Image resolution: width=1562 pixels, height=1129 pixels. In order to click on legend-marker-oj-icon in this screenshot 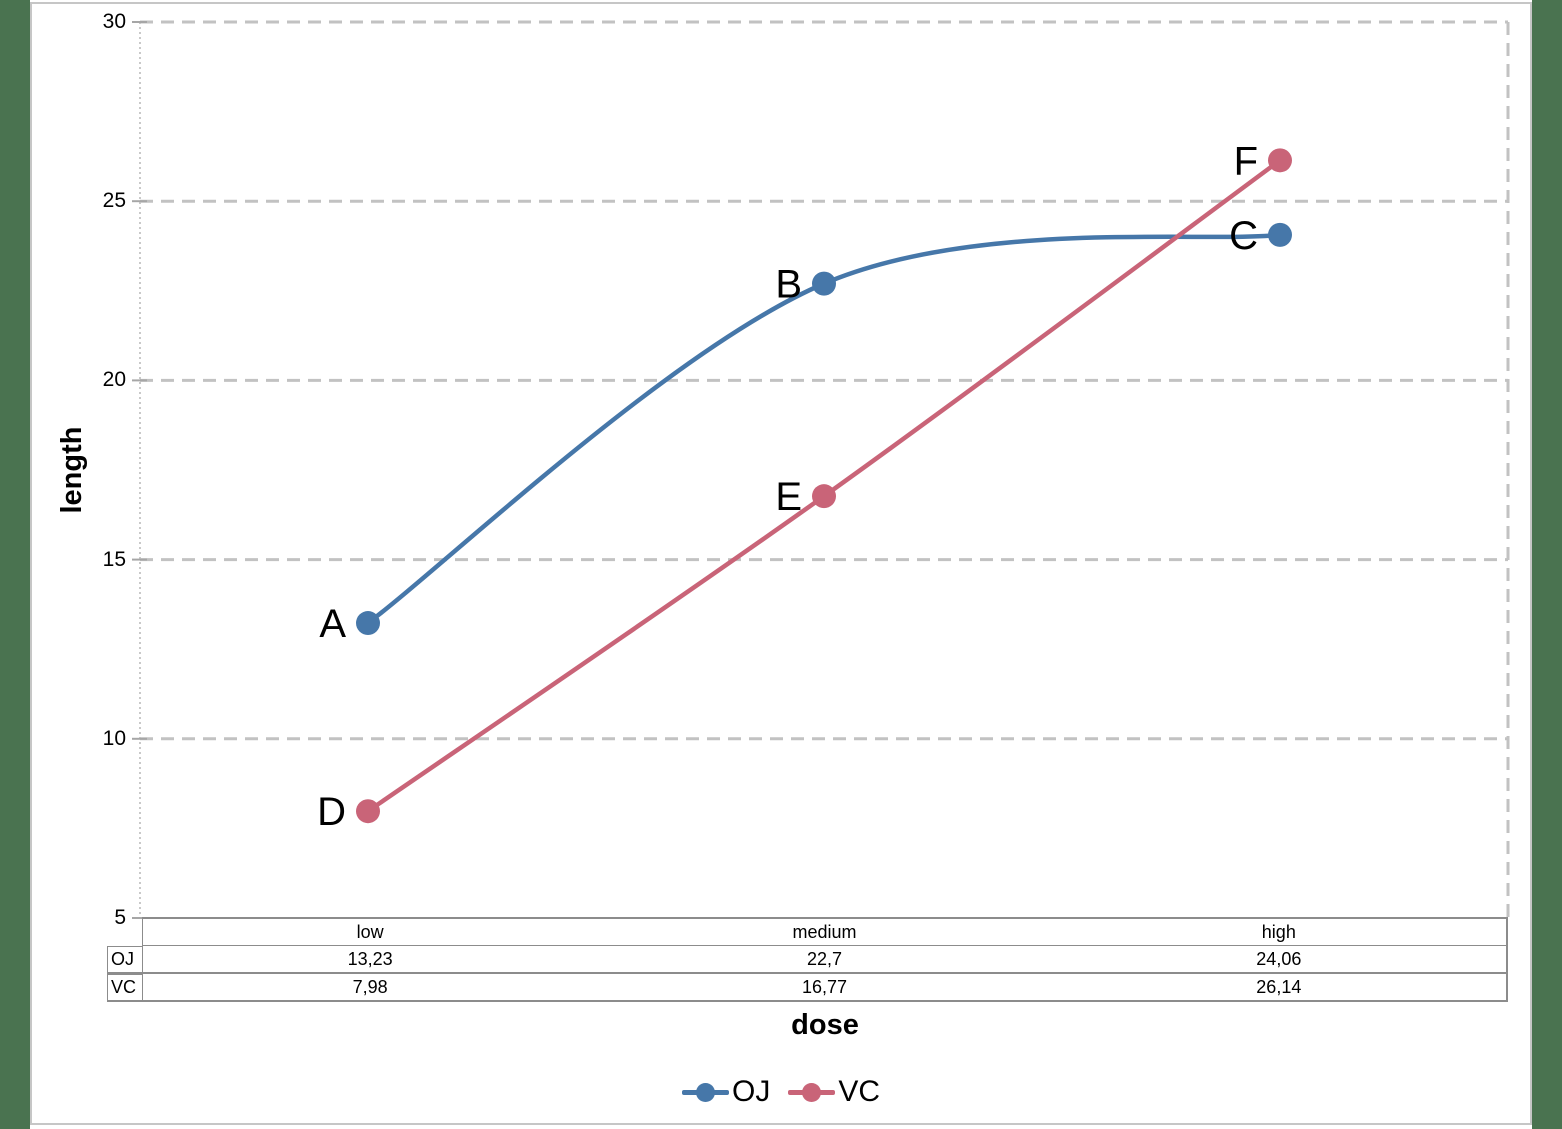, I will do `click(705, 1092)`.